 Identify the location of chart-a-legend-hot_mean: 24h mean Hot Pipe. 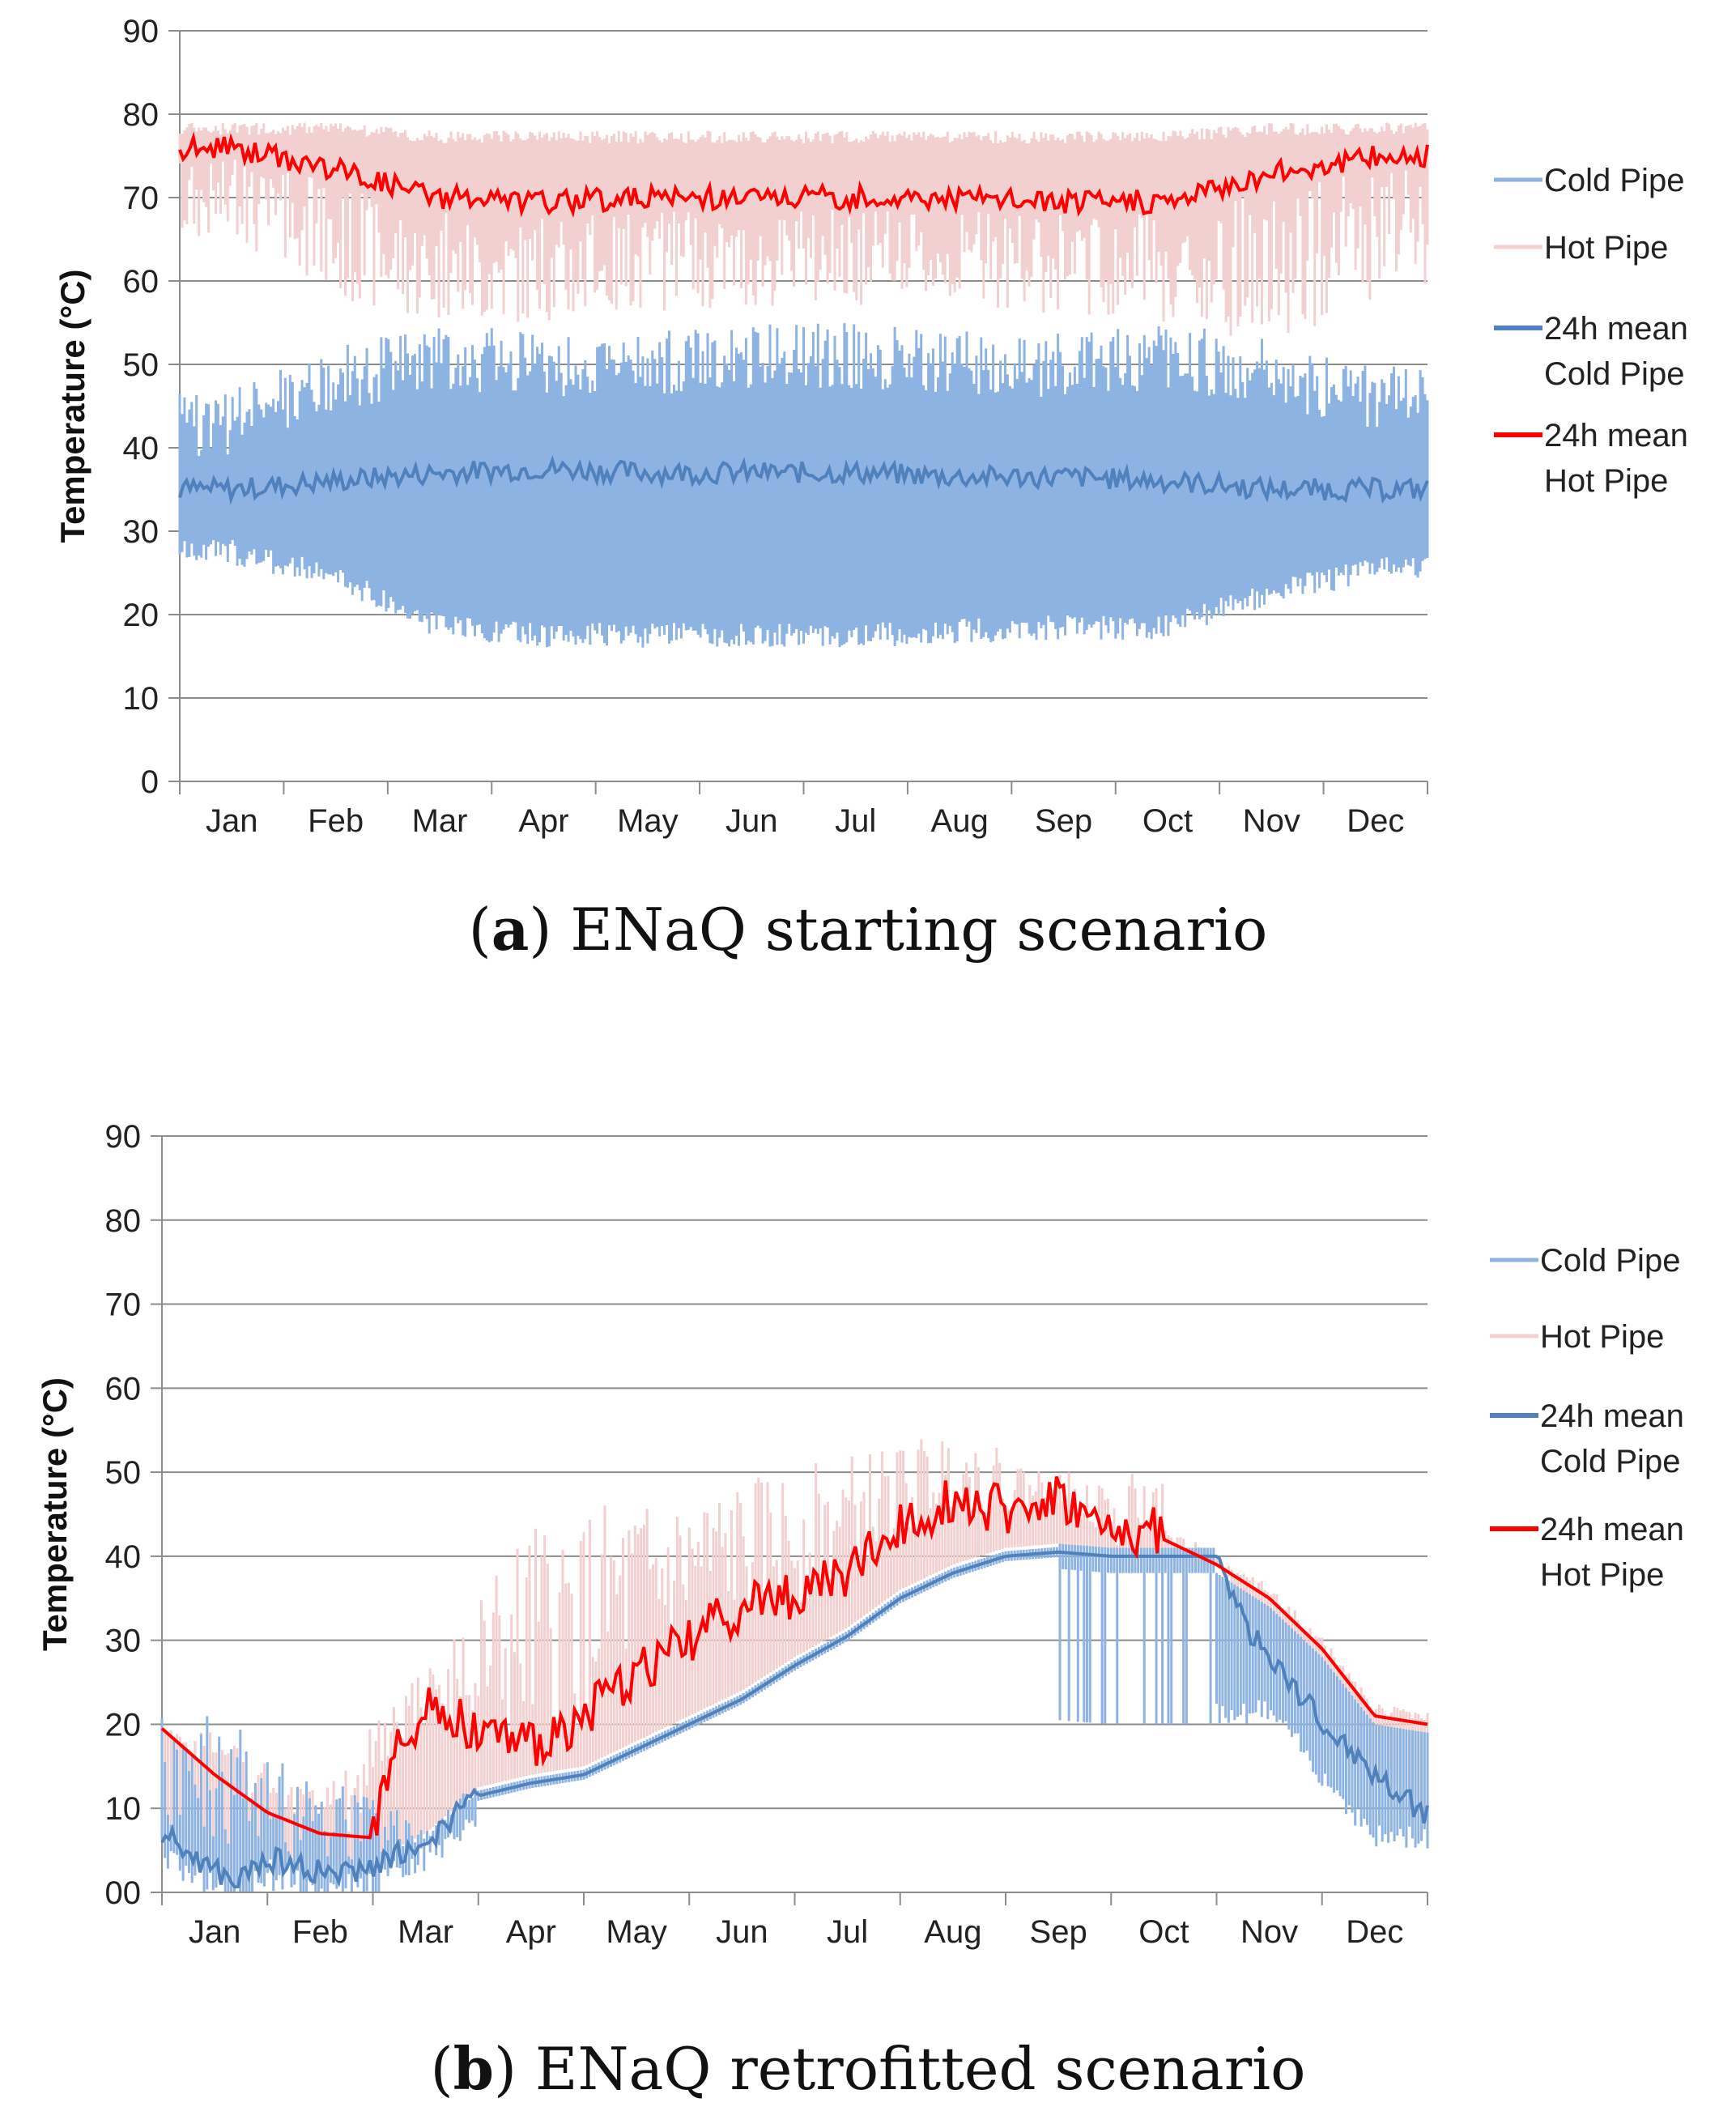
(1591, 458).